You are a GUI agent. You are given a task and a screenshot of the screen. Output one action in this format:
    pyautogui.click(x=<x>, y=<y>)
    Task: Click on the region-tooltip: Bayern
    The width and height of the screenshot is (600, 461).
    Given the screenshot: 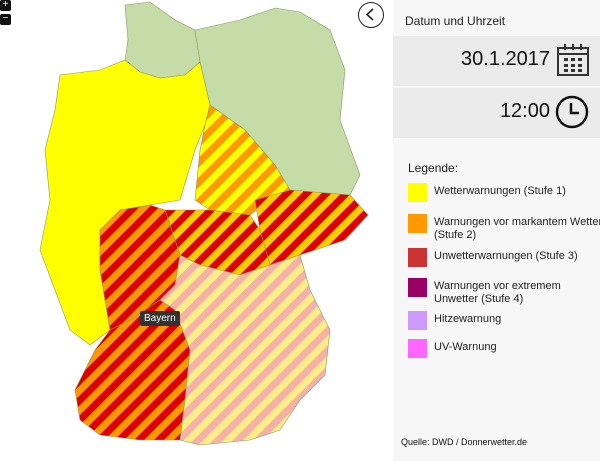 What is the action you would take?
    pyautogui.click(x=160, y=318)
    